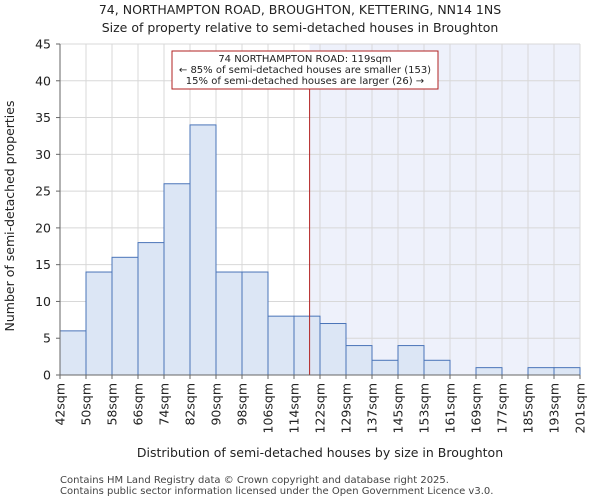 The image size is (600, 500). Describe the element at coordinates (43, 264) in the screenshot. I see `y-tick-label: 15` at that location.